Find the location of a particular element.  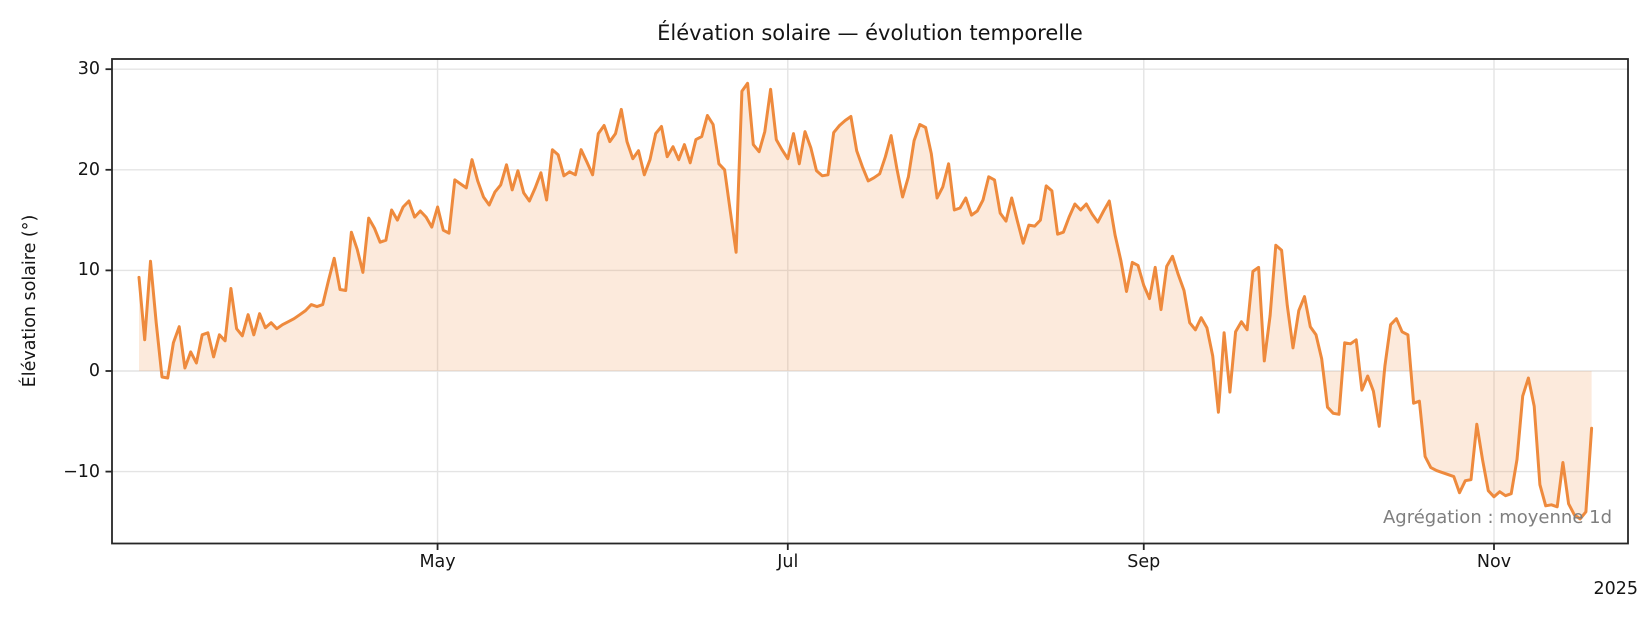

x-tick-label: May is located at coordinates (437, 561).